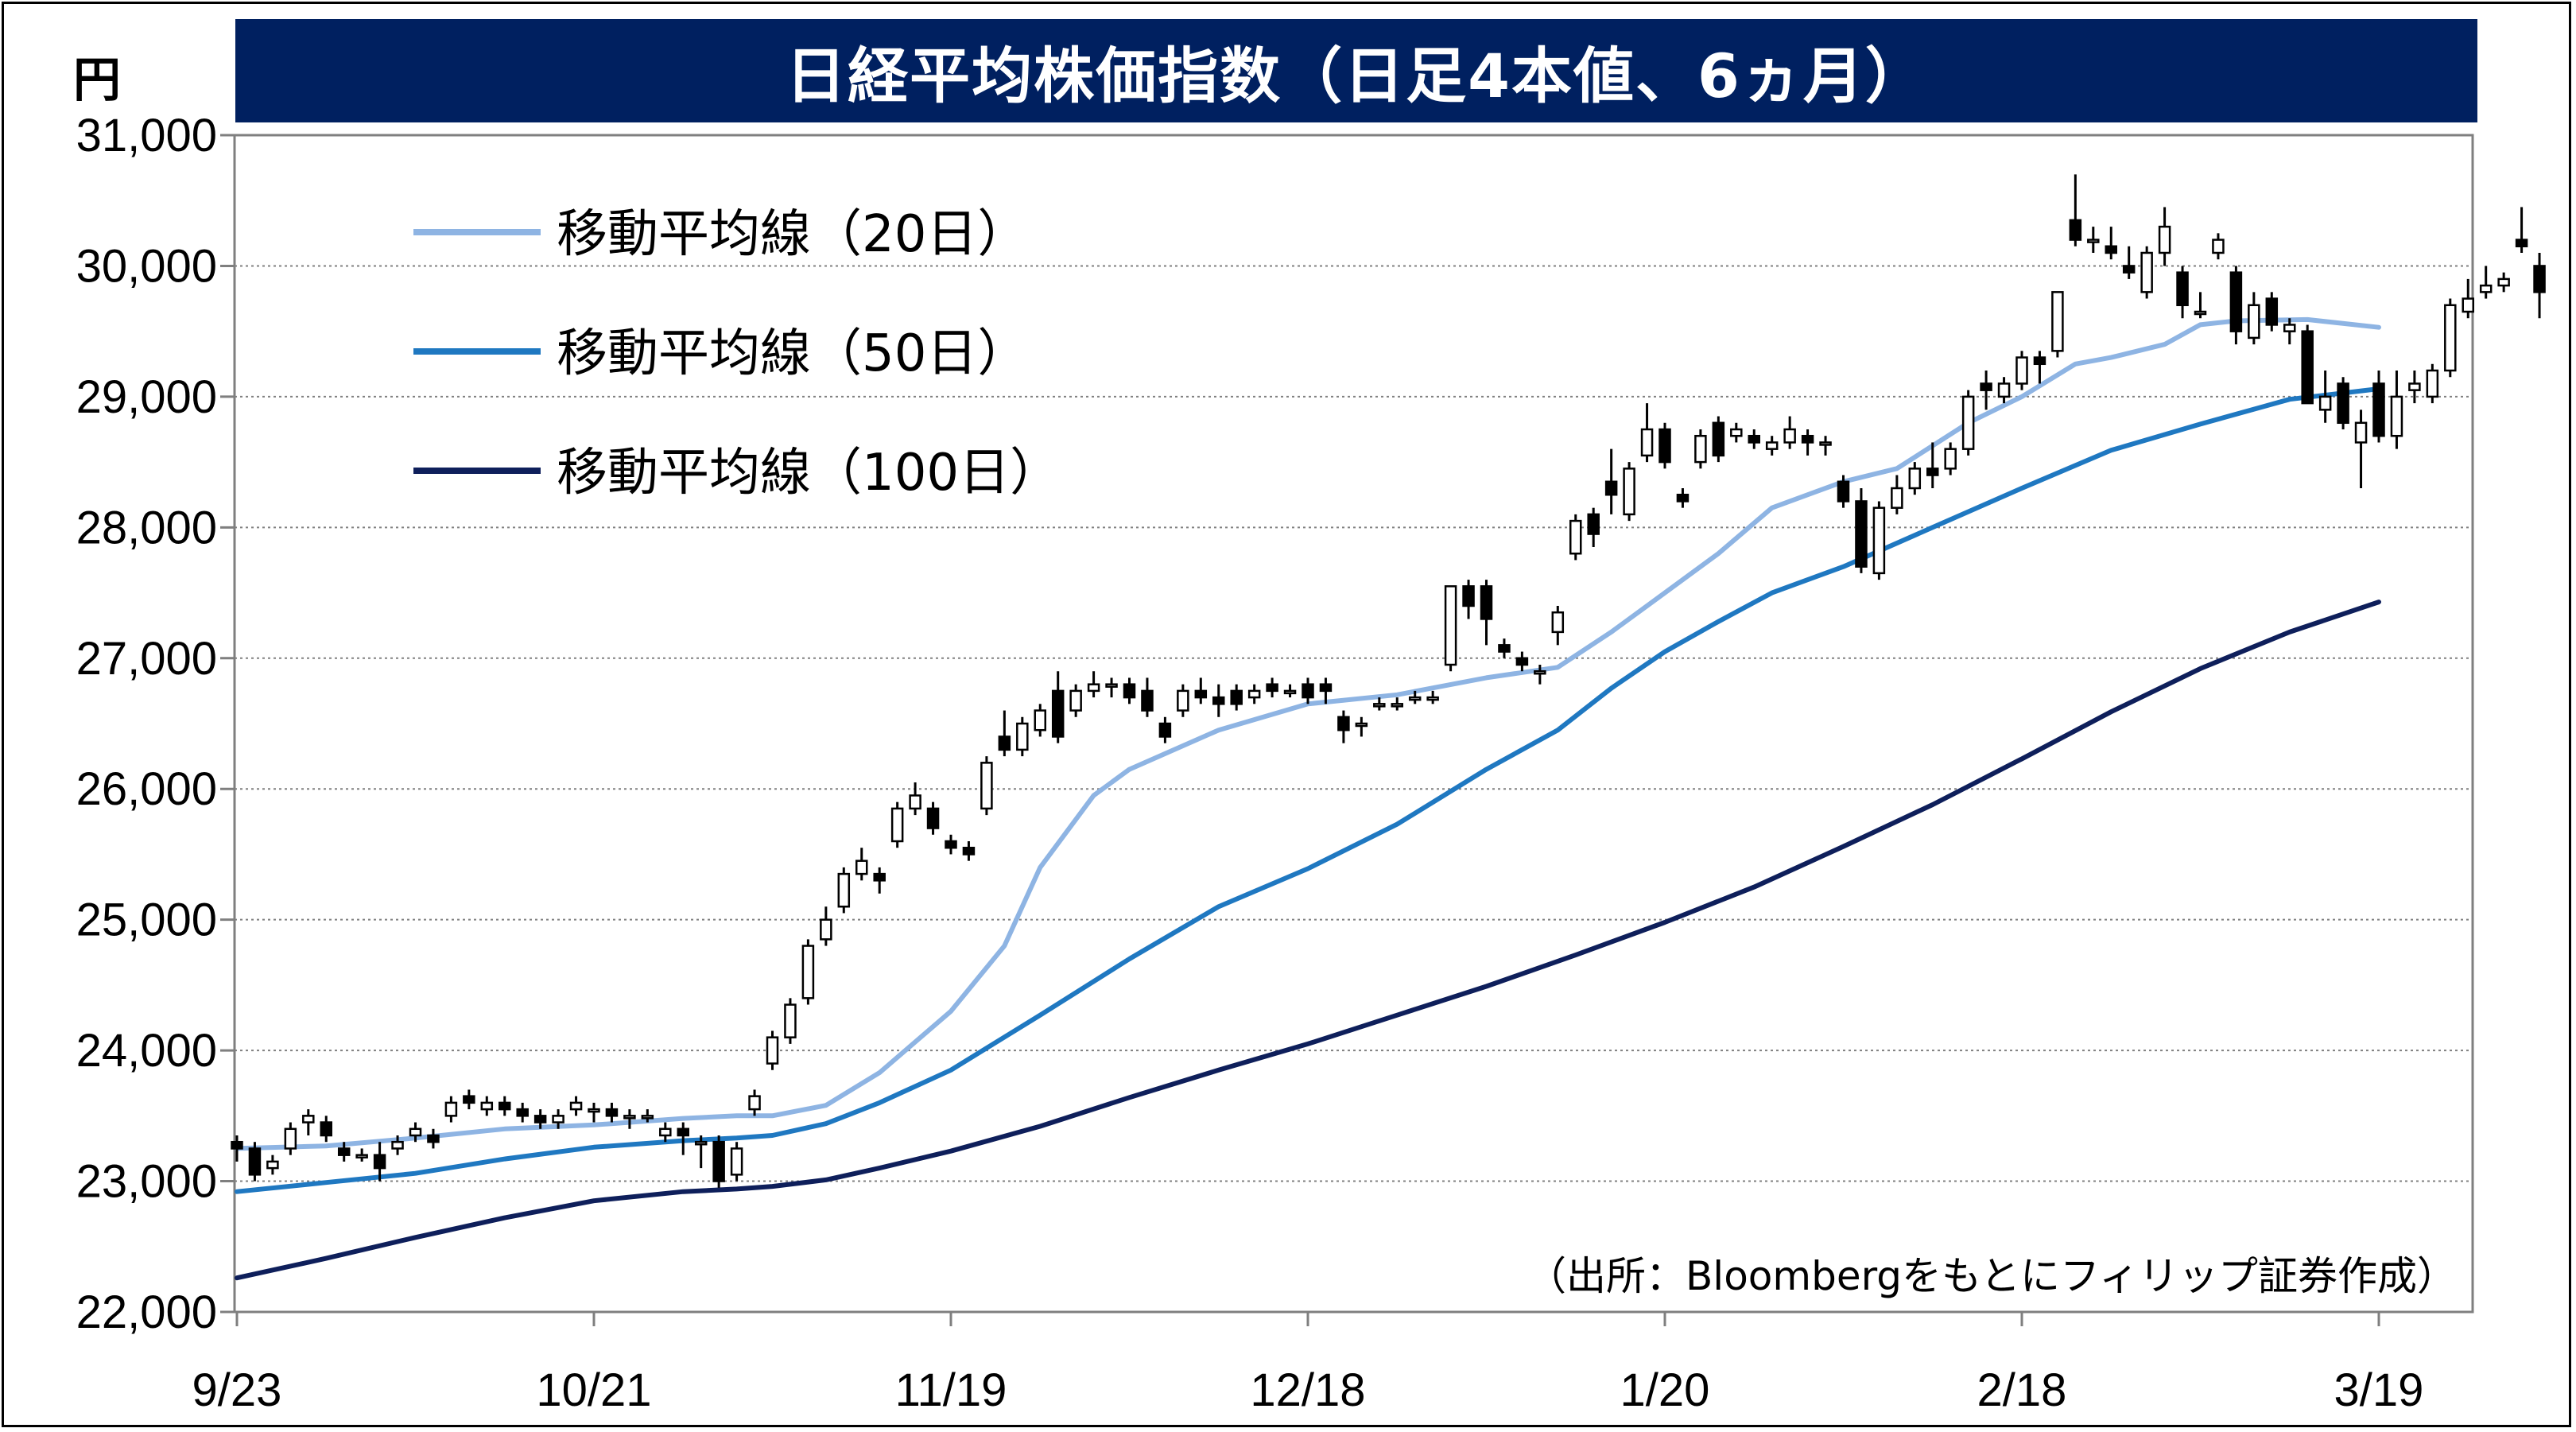 The image size is (2576, 1432). Describe the element at coordinates (146, 659) in the screenshot. I see `y-tick-label: 27,000` at that location.